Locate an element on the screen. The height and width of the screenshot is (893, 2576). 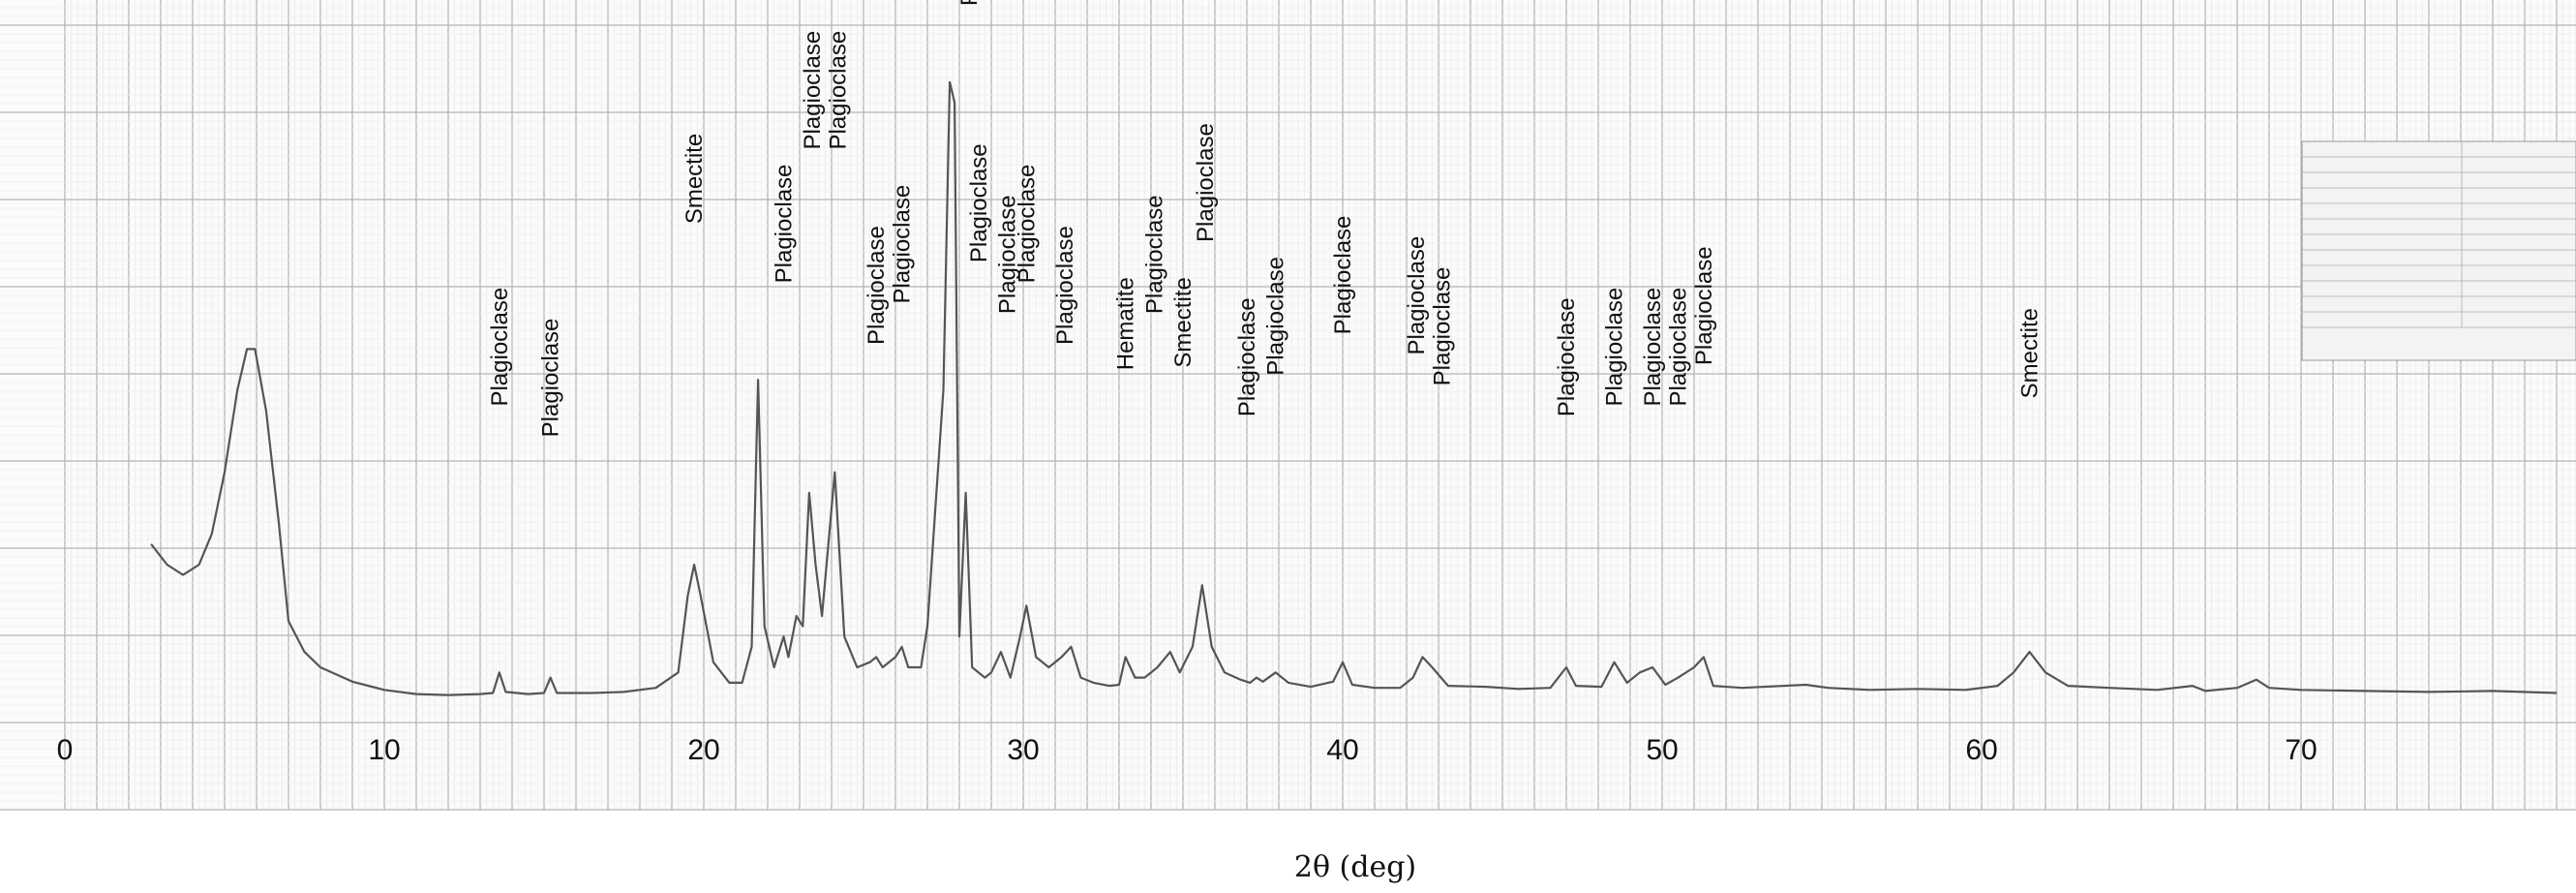
x-tick-label: 30 is located at coordinates (1023, 750).